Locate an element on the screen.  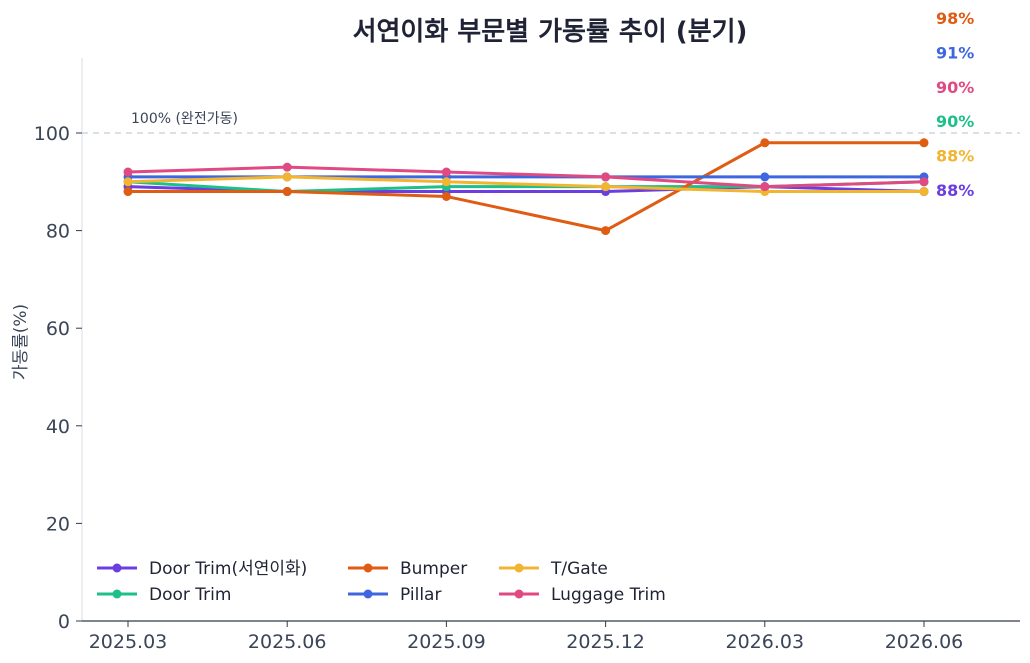
x-tick-label: 2025.12 is located at coordinates (605, 642).